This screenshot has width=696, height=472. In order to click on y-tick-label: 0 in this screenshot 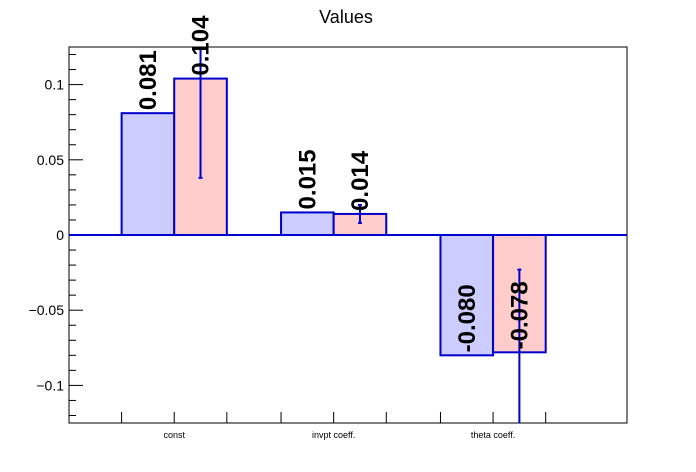, I will do `click(60, 235)`.